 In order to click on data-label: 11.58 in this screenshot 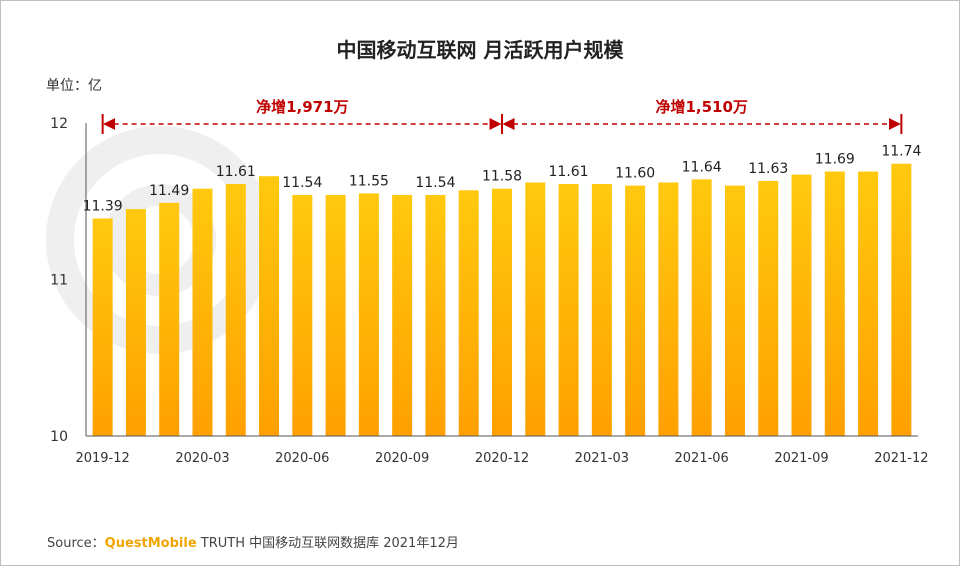, I will do `click(502, 177)`.